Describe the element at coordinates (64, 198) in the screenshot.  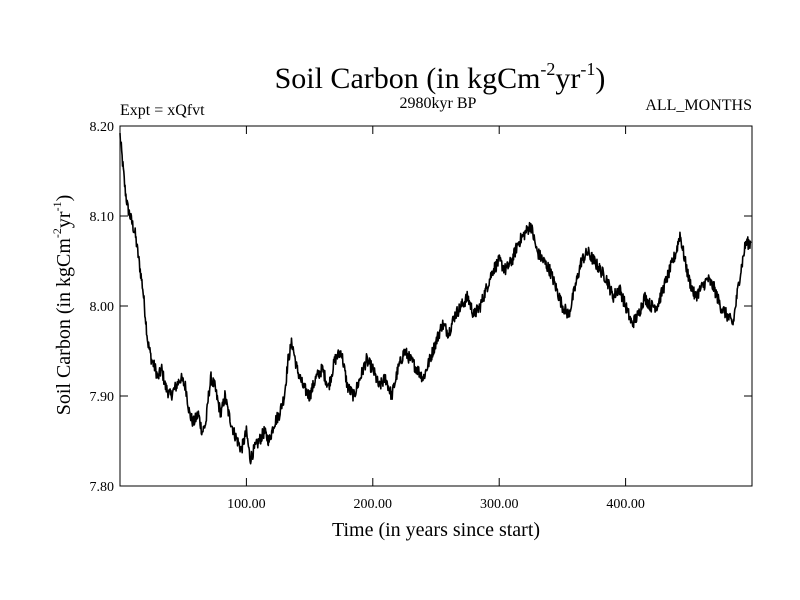
I see `y-axis-label-end: )` at that location.